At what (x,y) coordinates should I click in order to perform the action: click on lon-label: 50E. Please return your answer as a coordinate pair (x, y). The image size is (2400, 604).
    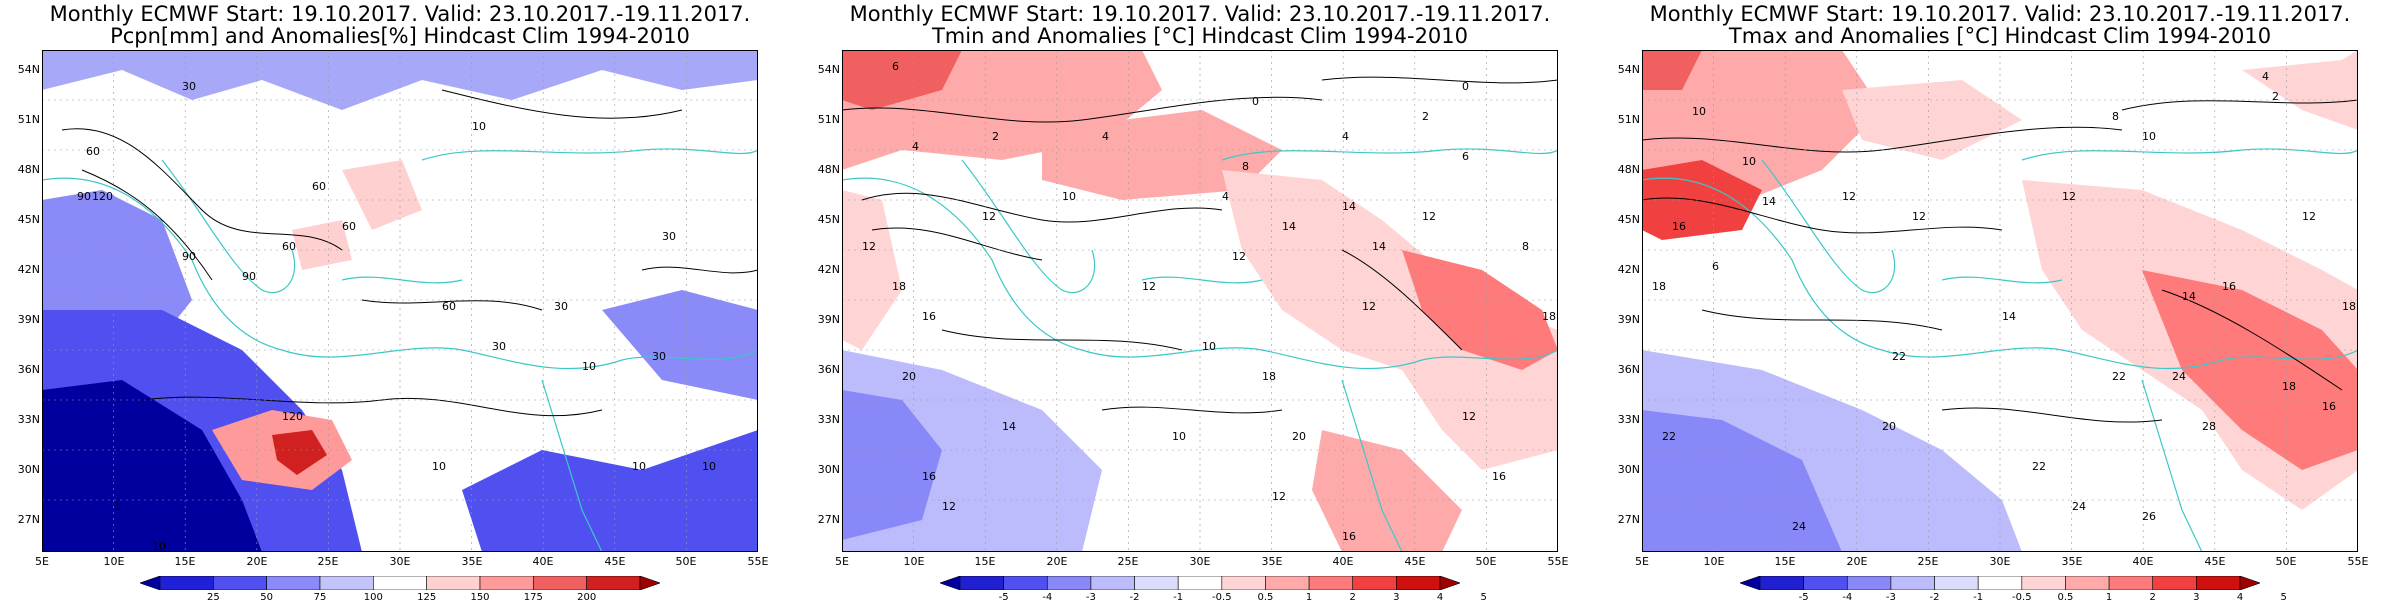
    Looking at the image, I should click on (1486, 561).